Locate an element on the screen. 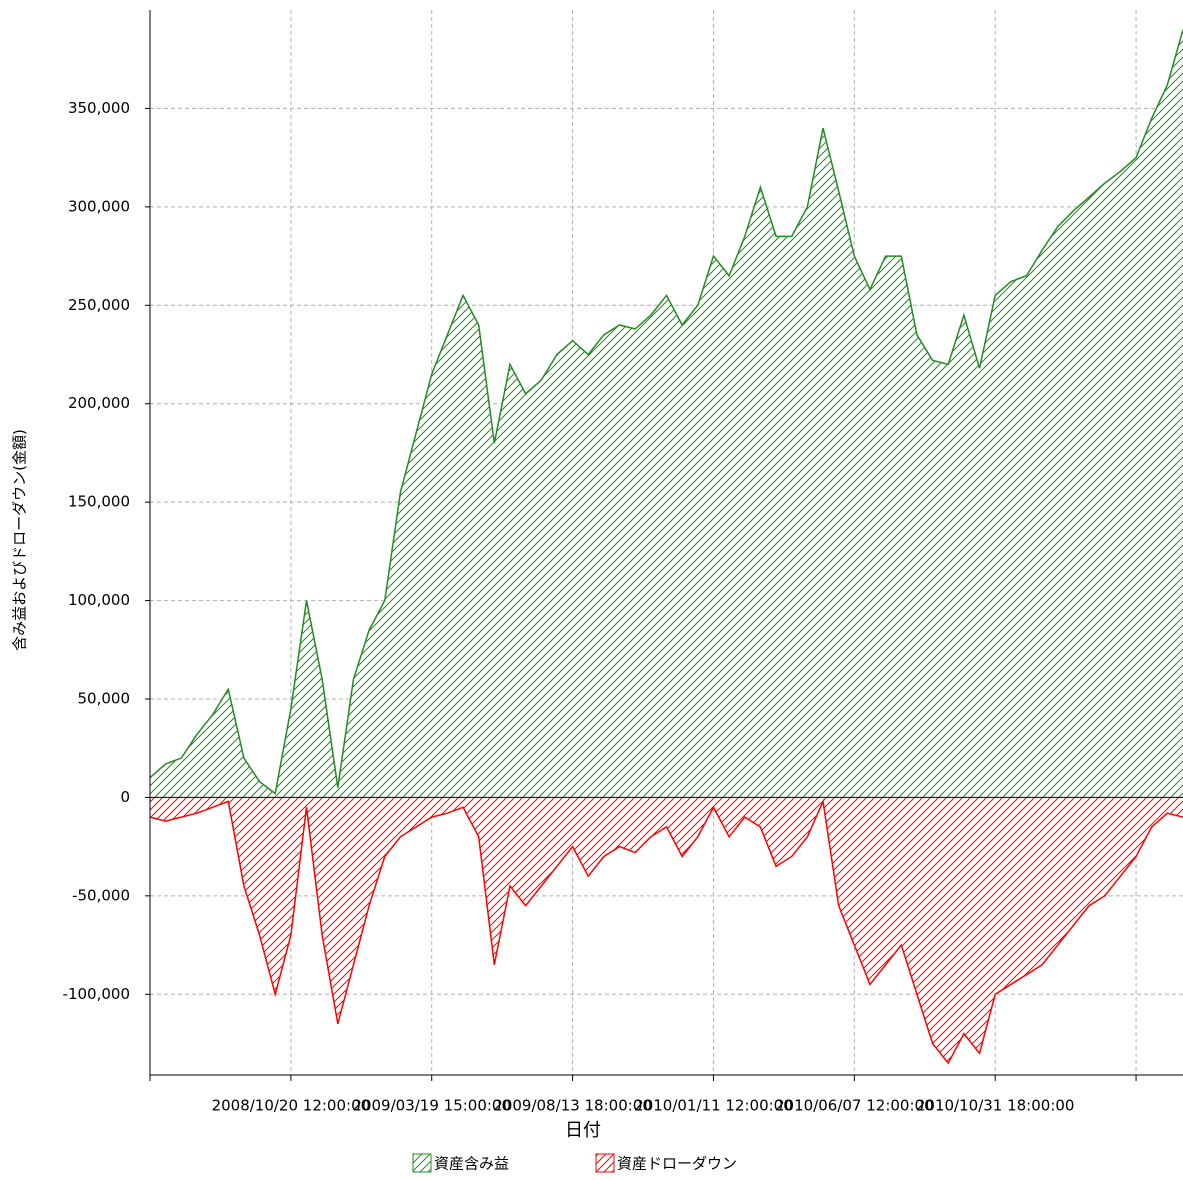 This screenshot has width=1183, height=1180. legend-label: 資産含み益 is located at coordinates (471, 1164).